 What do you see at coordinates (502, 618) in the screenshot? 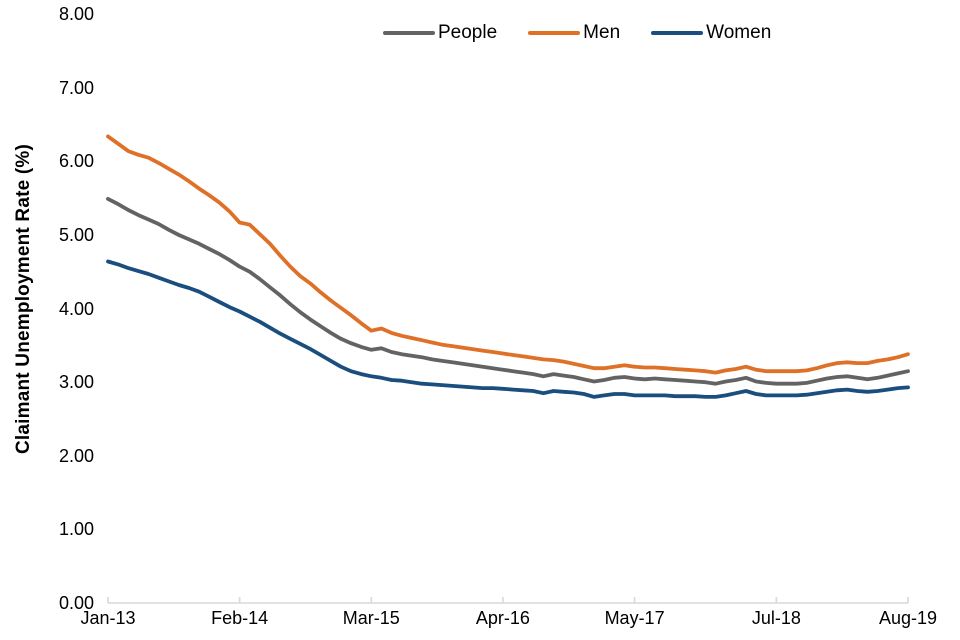
I see `x-tick-label: Apr-16` at bounding box center [502, 618].